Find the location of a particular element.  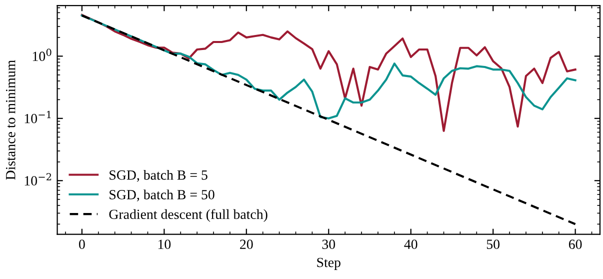

x-tick-label: 0 is located at coordinates (82, 244).